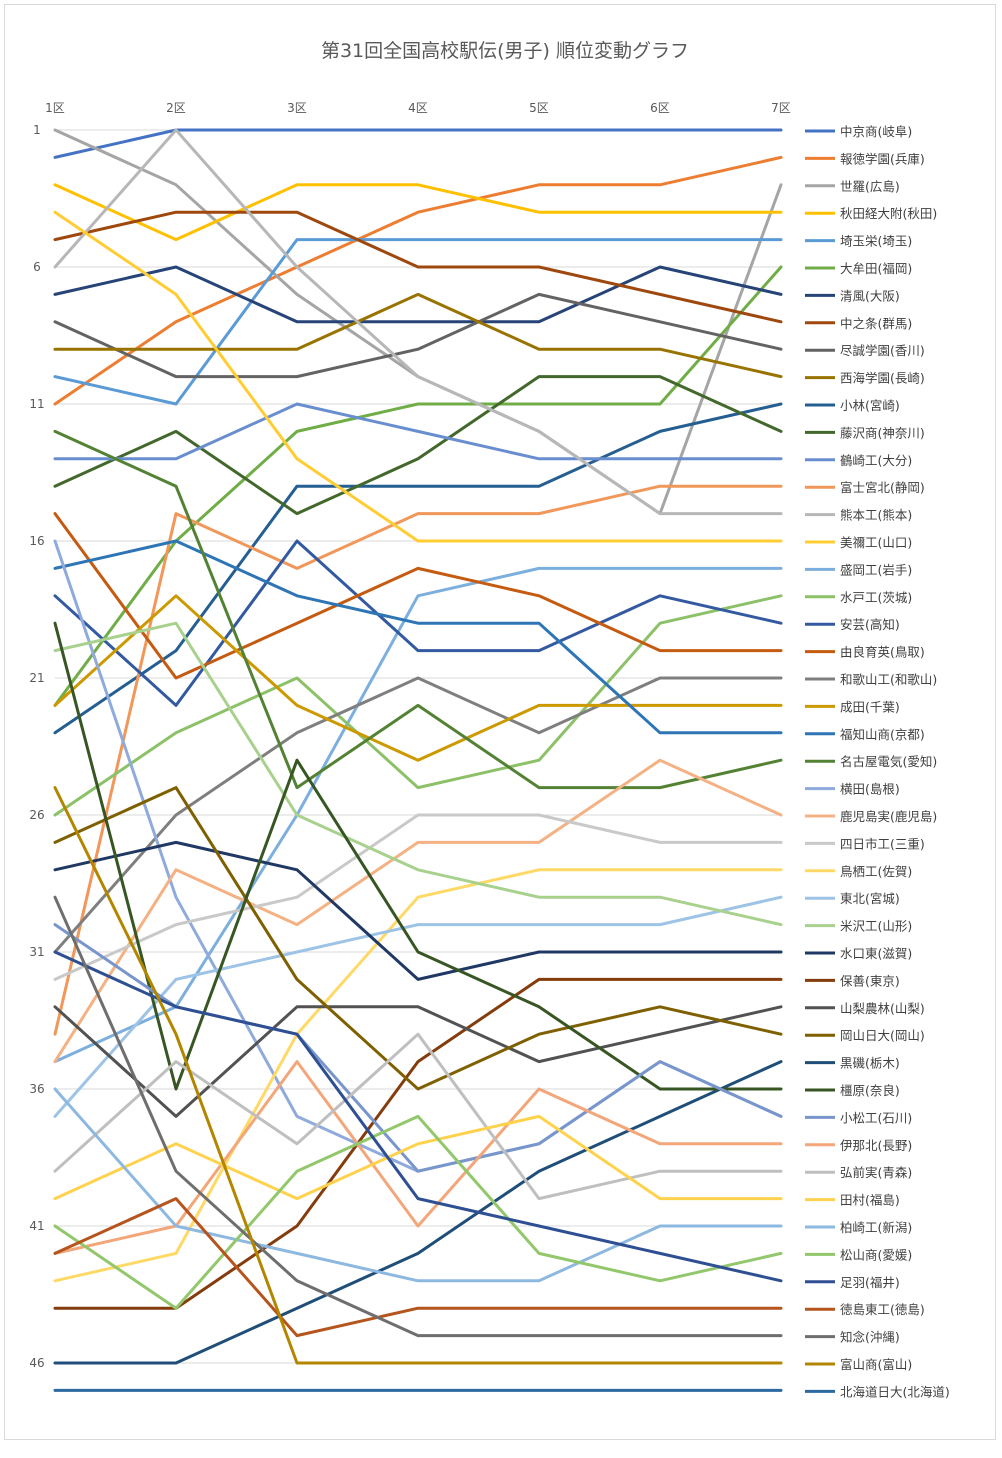 This screenshot has height=1458, width=1002. What do you see at coordinates (876, 1254) in the screenshot?
I see `legend-label: 松山商(愛媛)` at bounding box center [876, 1254].